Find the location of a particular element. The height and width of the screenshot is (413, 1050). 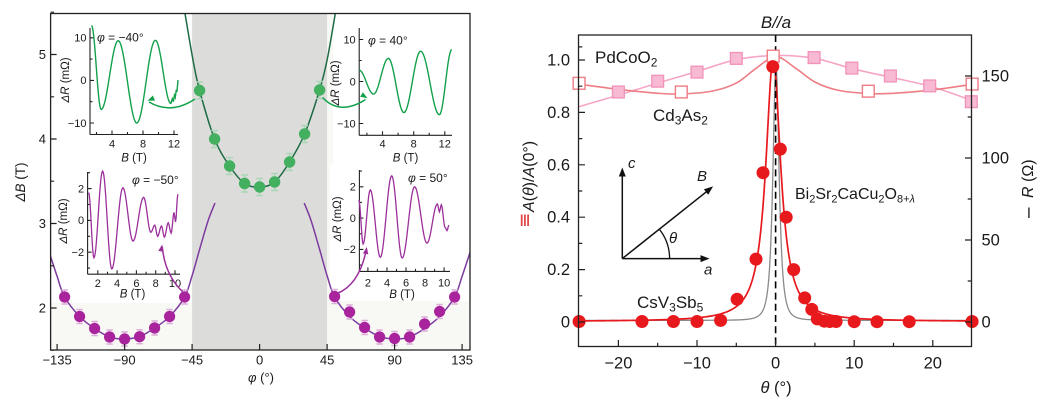

svg-text: 90 is located at coordinates (394, 360).